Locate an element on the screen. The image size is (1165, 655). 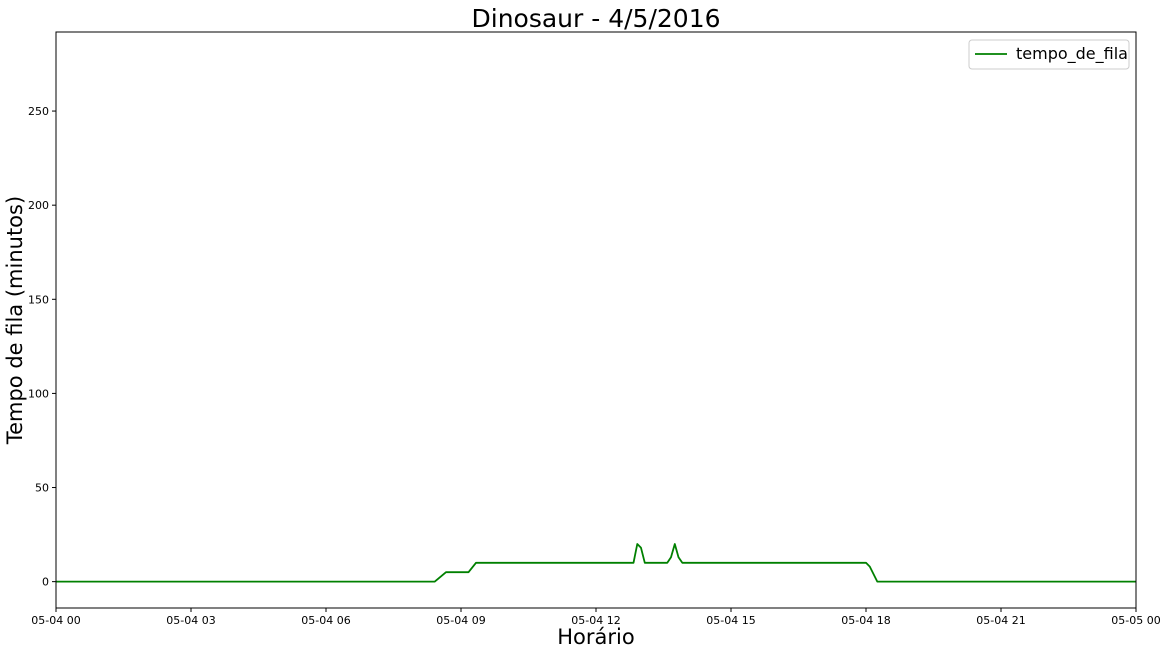
series-layer is located at coordinates (596, 563).